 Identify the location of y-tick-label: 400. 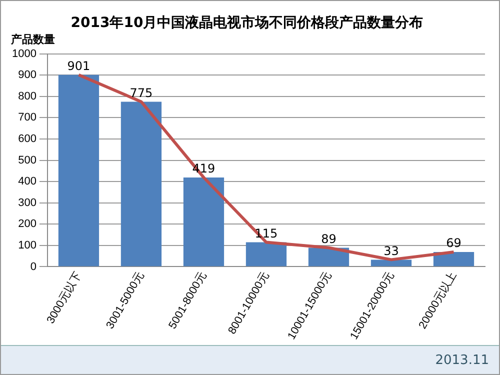
(27, 182).